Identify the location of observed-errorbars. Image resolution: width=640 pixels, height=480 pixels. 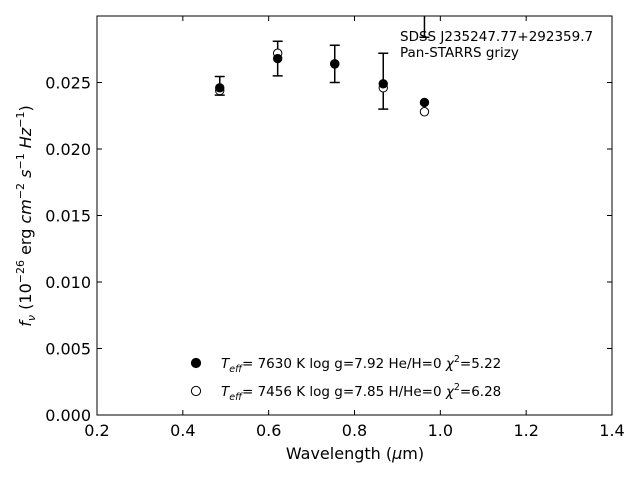
(322, 63).